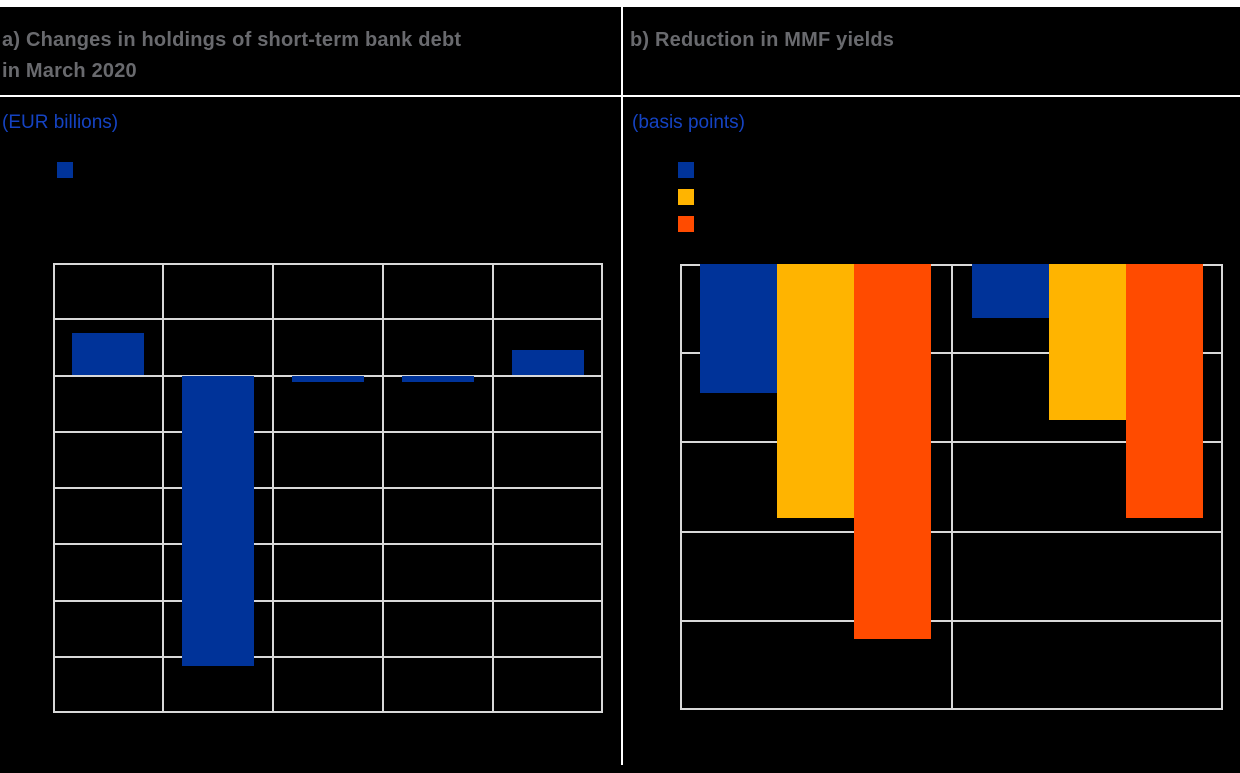 This screenshot has width=1240, height=773. What do you see at coordinates (620, 96) in the screenshot?
I see `title-separator-line` at bounding box center [620, 96].